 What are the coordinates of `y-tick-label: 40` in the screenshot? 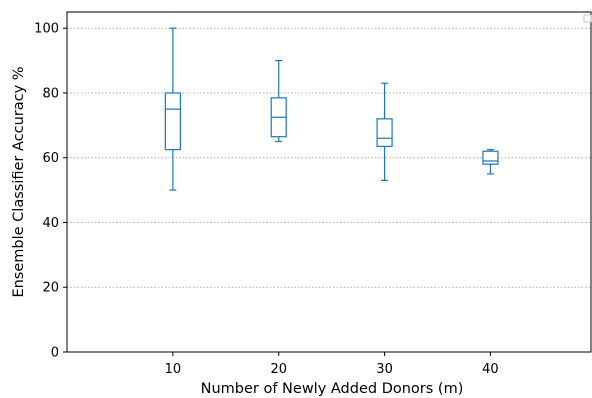 It's located at (50, 223).